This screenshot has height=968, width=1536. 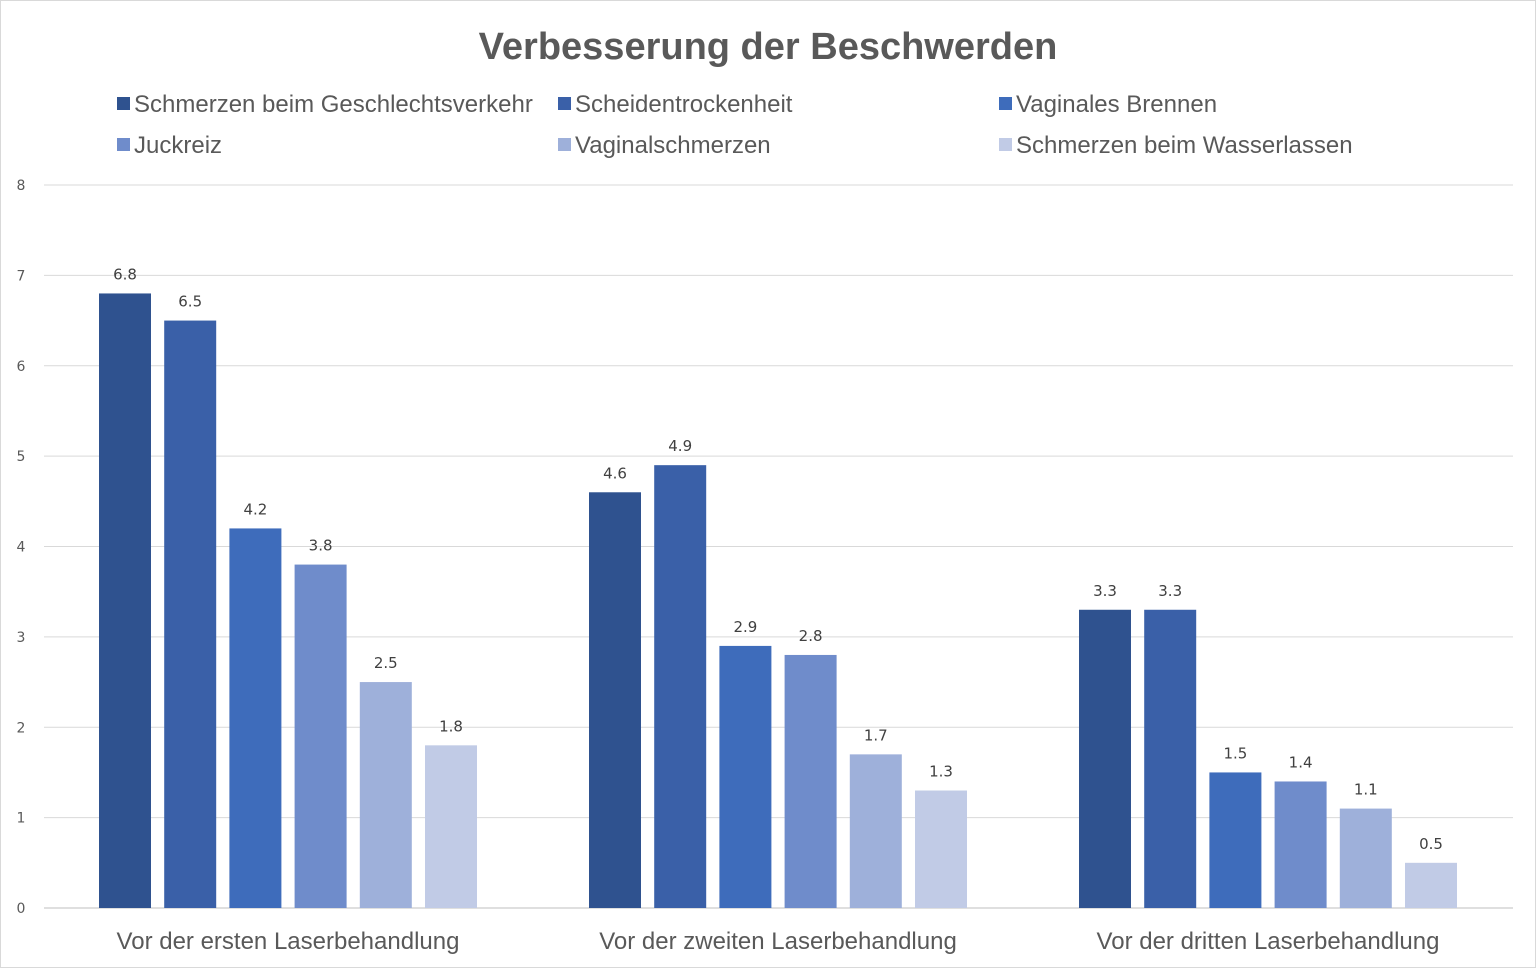 What do you see at coordinates (811, 636) in the screenshot?
I see `data-label: 2.8` at bounding box center [811, 636].